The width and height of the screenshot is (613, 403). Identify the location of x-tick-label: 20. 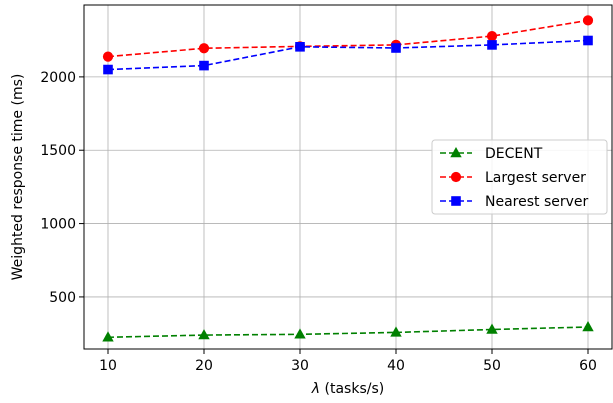
(204, 366).